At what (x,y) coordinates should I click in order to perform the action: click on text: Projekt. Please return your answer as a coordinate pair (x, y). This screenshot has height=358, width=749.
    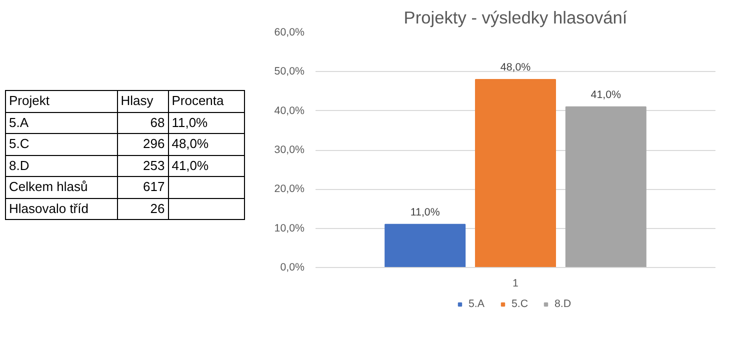
    Looking at the image, I should click on (62, 101).